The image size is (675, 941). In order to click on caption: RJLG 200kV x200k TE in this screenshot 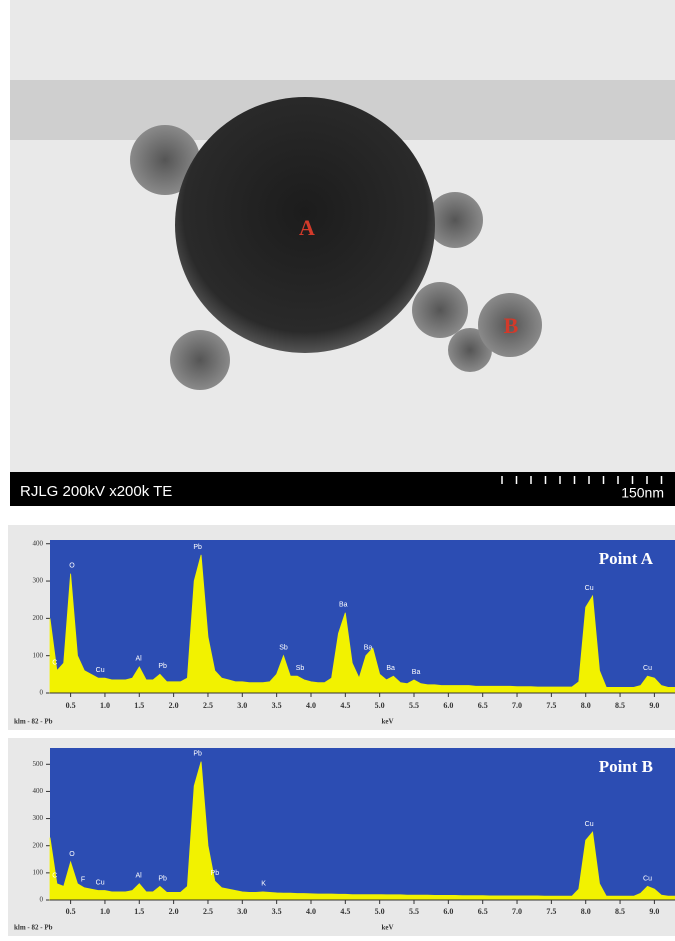, I will do `click(96, 491)`.